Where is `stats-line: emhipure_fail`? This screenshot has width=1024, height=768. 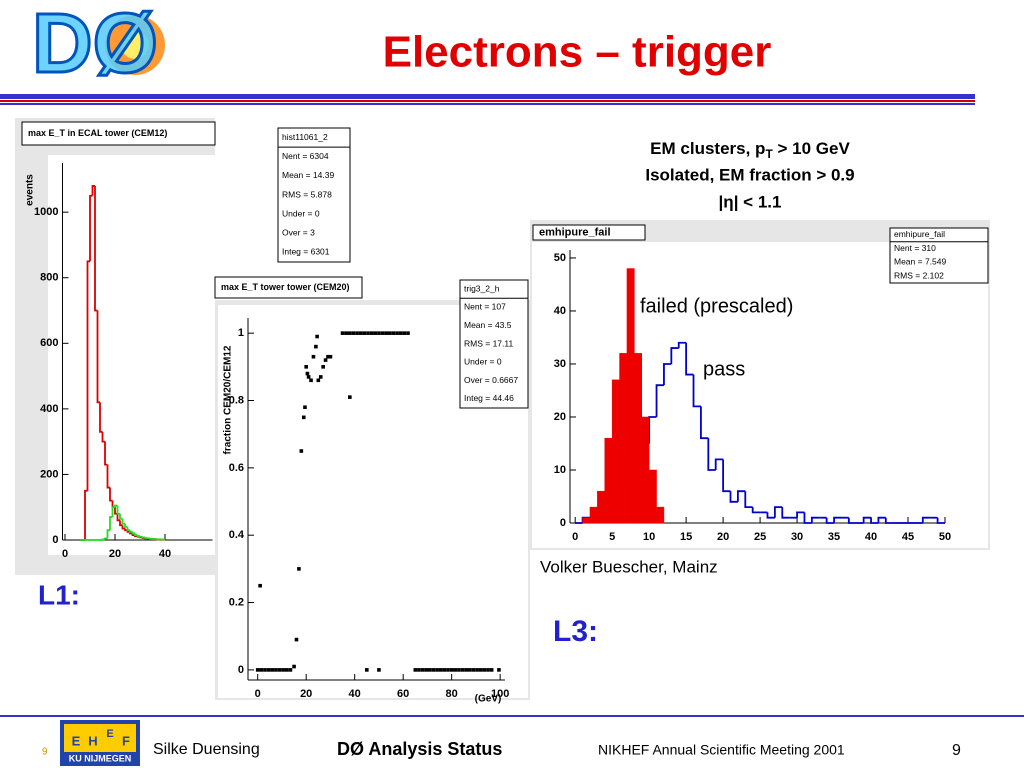
stats-line: emhipure_fail is located at coordinates (919, 234).